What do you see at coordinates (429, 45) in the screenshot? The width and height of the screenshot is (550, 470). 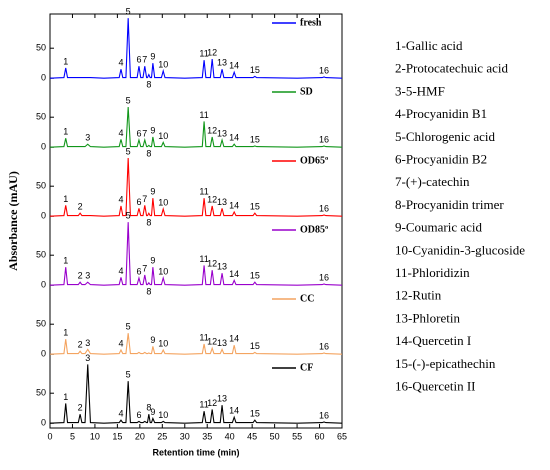 I see `compound-label: 1-Gallic acid` at bounding box center [429, 45].